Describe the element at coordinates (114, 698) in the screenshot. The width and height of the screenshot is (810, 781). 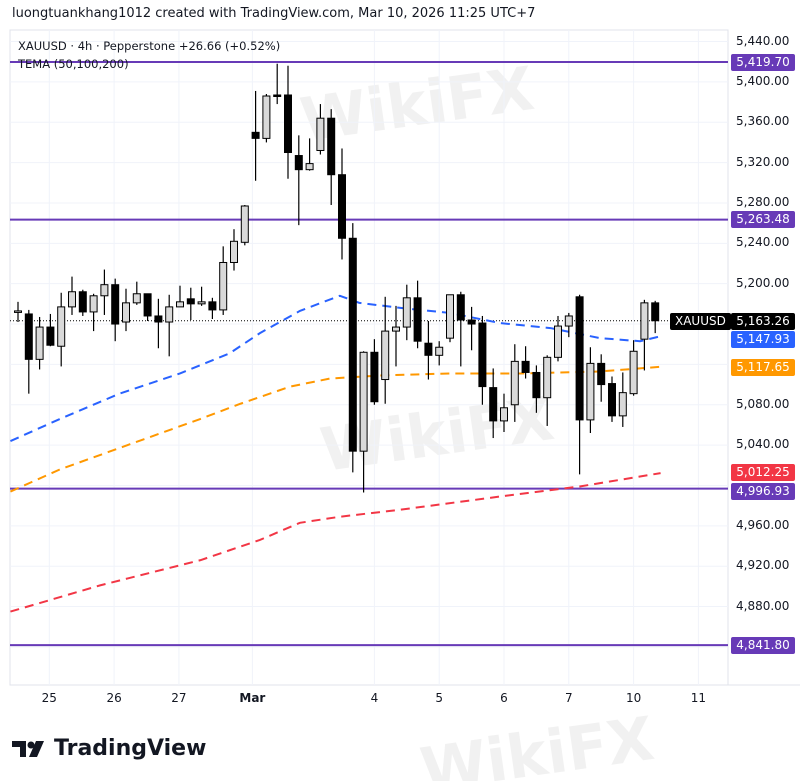
I see `time-tick-label: 26` at that location.